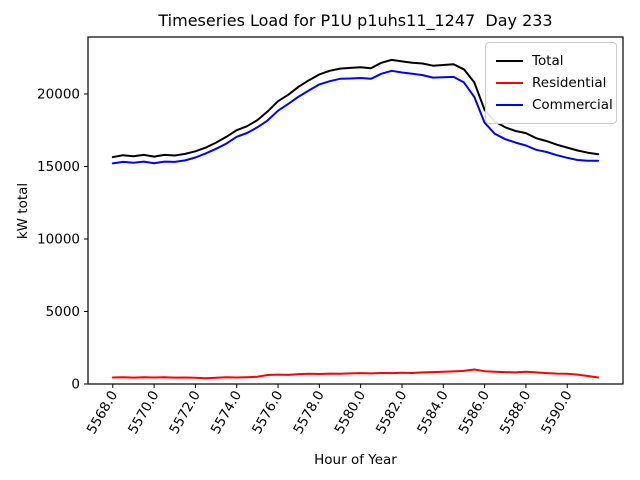 The height and width of the screenshot is (480, 640). Describe the element at coordinates (432, 412) in the screenshot. I see `x-tick-label: 5584.0` at that location.